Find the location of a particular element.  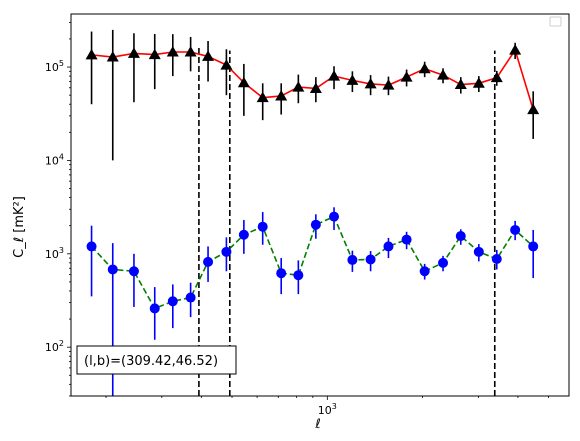

y-tick-label: 10⁴ is located at coordinates (54, 159).